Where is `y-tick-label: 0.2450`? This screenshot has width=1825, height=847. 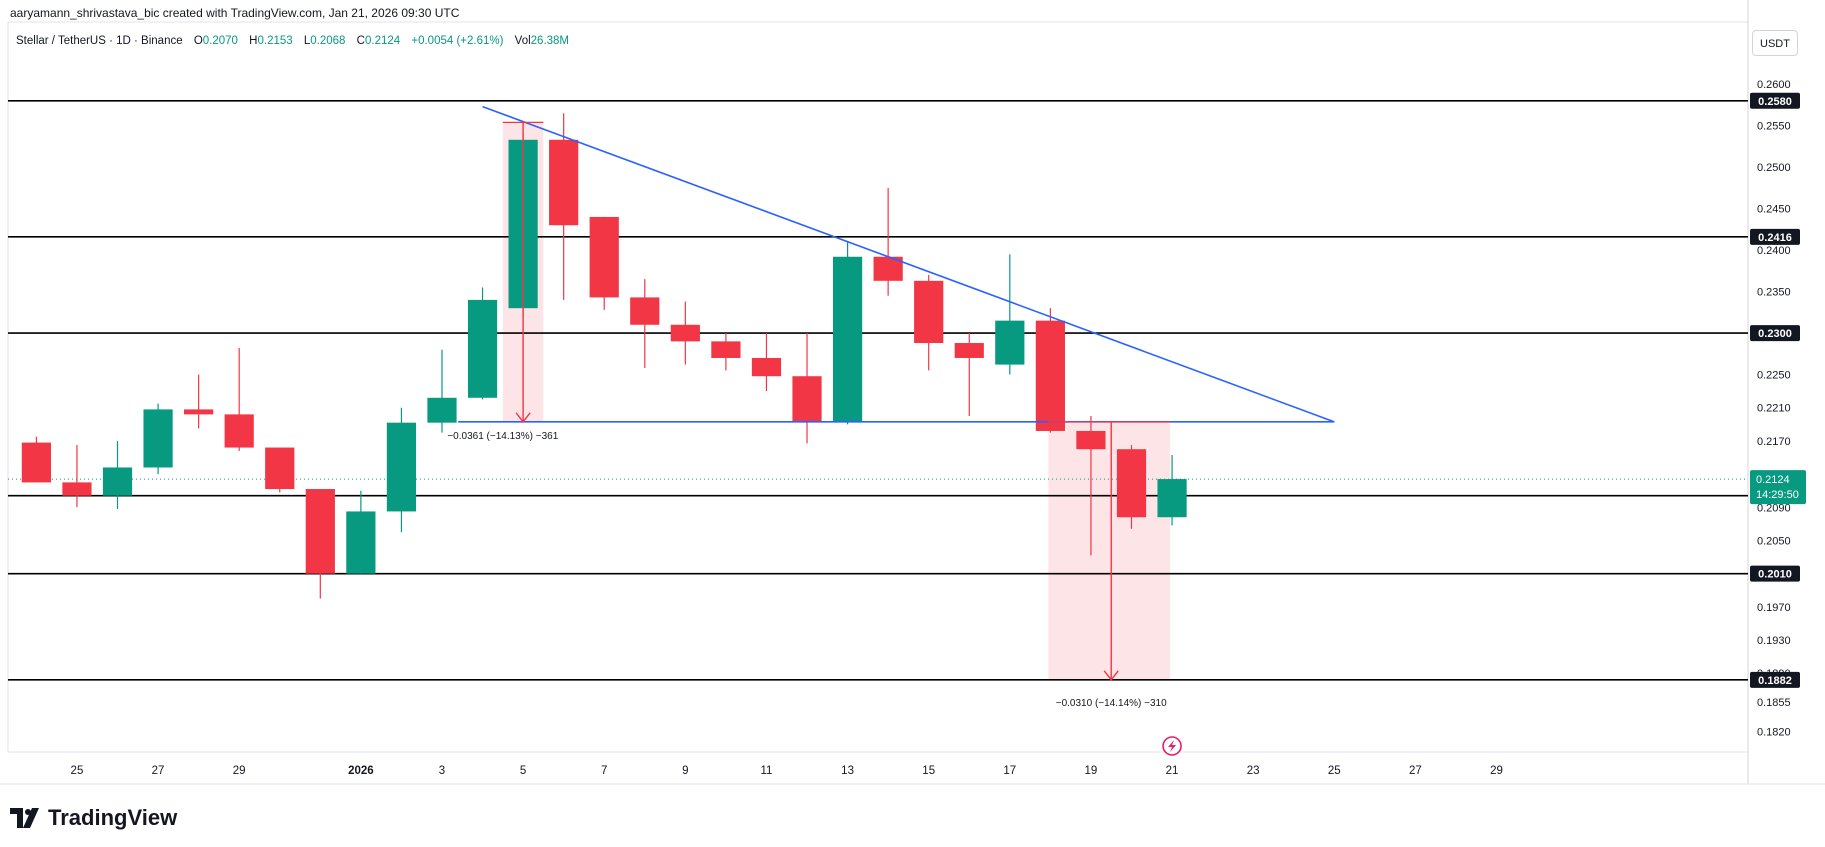
y-tick-label: 0.2450 is located at coordinates (1774, 210).